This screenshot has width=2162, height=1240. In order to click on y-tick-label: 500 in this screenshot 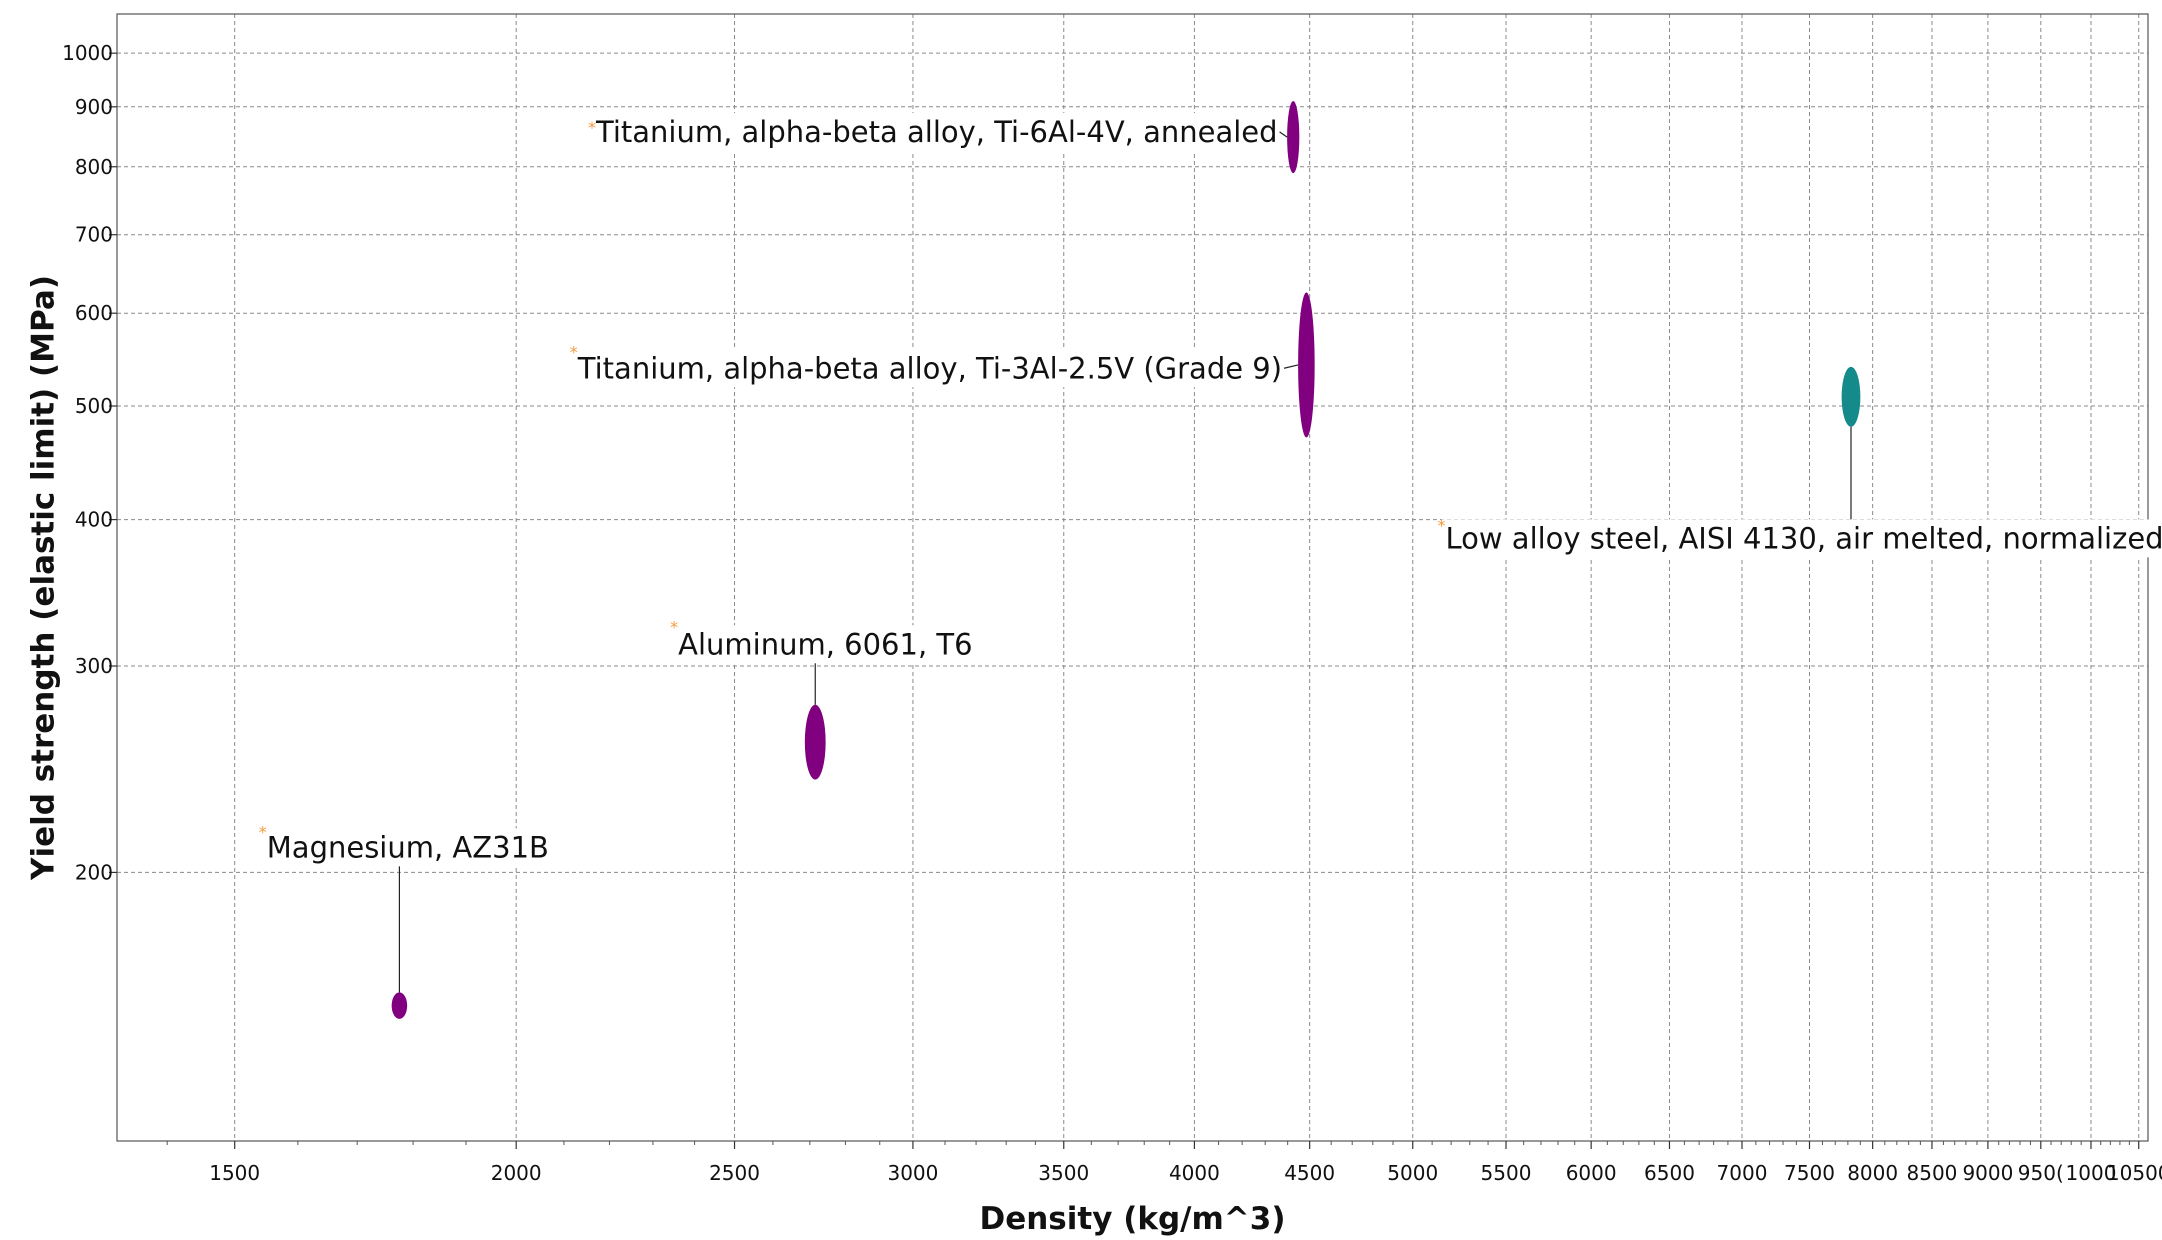, I will do `click(94, 406)`.